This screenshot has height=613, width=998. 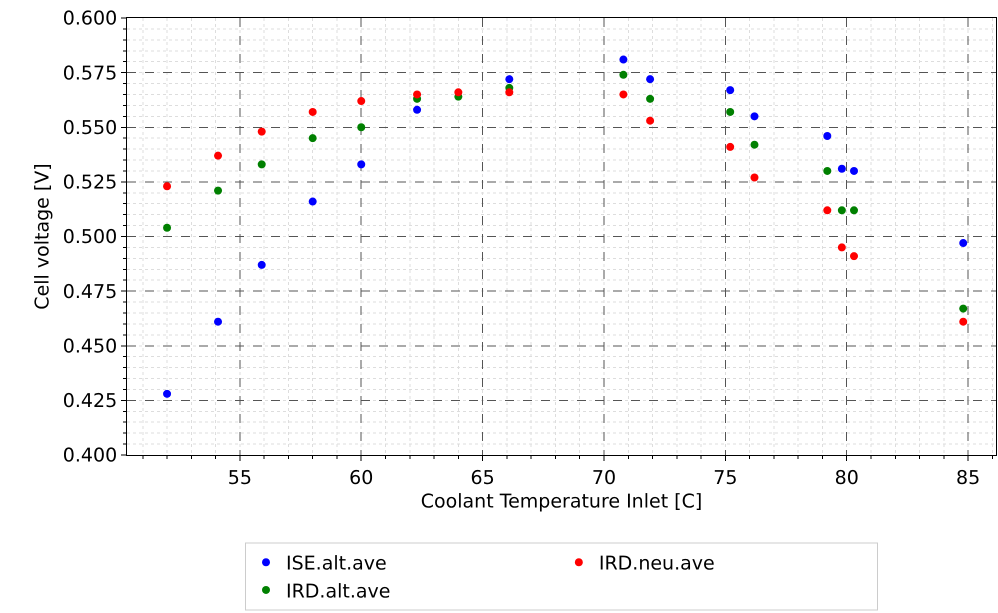 What do you see at coordinates (90, 401) in the screenshot?
I see `y-tick-label: 0.425` at bounding box center [90, 401].